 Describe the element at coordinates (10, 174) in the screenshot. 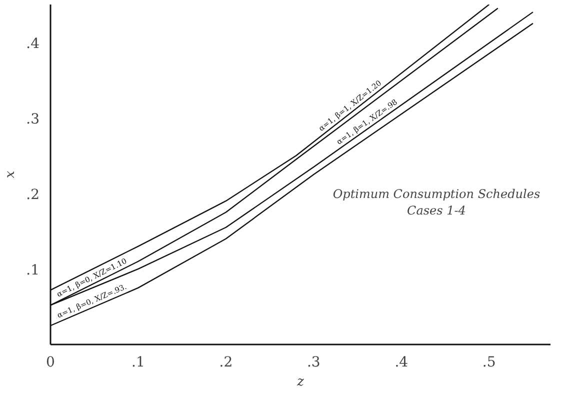

I see `y-axis-title: x` at that location.